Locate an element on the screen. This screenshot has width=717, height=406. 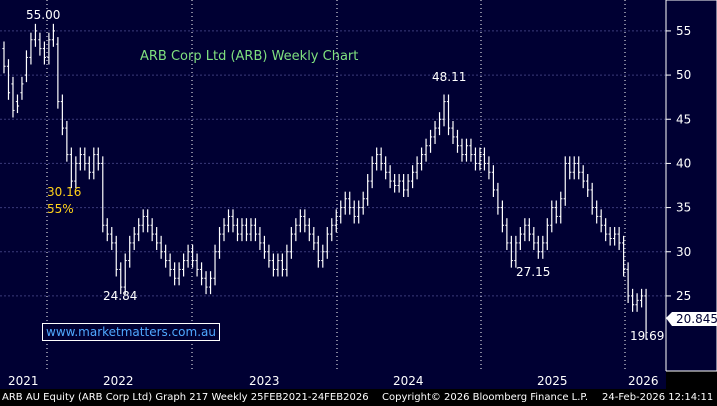
y-tick-label-35: 35 is located at coordinates (683, 208).